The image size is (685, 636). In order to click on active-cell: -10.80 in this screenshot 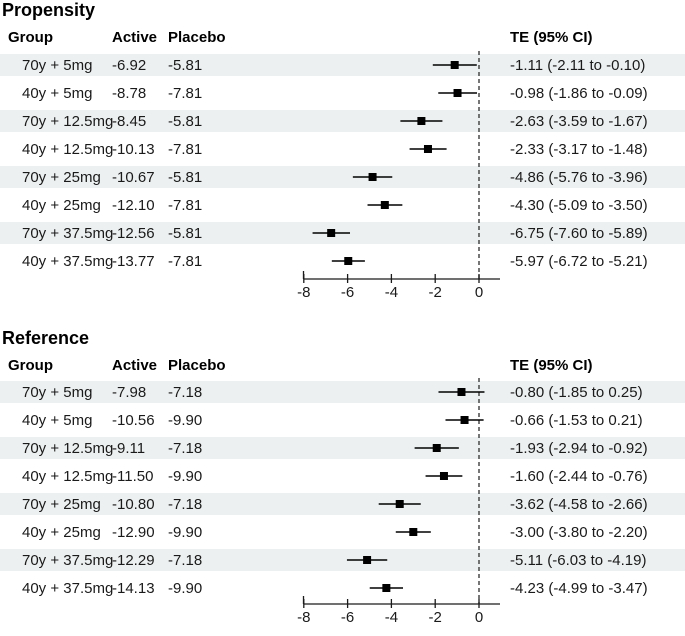, I will do `click(133, 504)`.